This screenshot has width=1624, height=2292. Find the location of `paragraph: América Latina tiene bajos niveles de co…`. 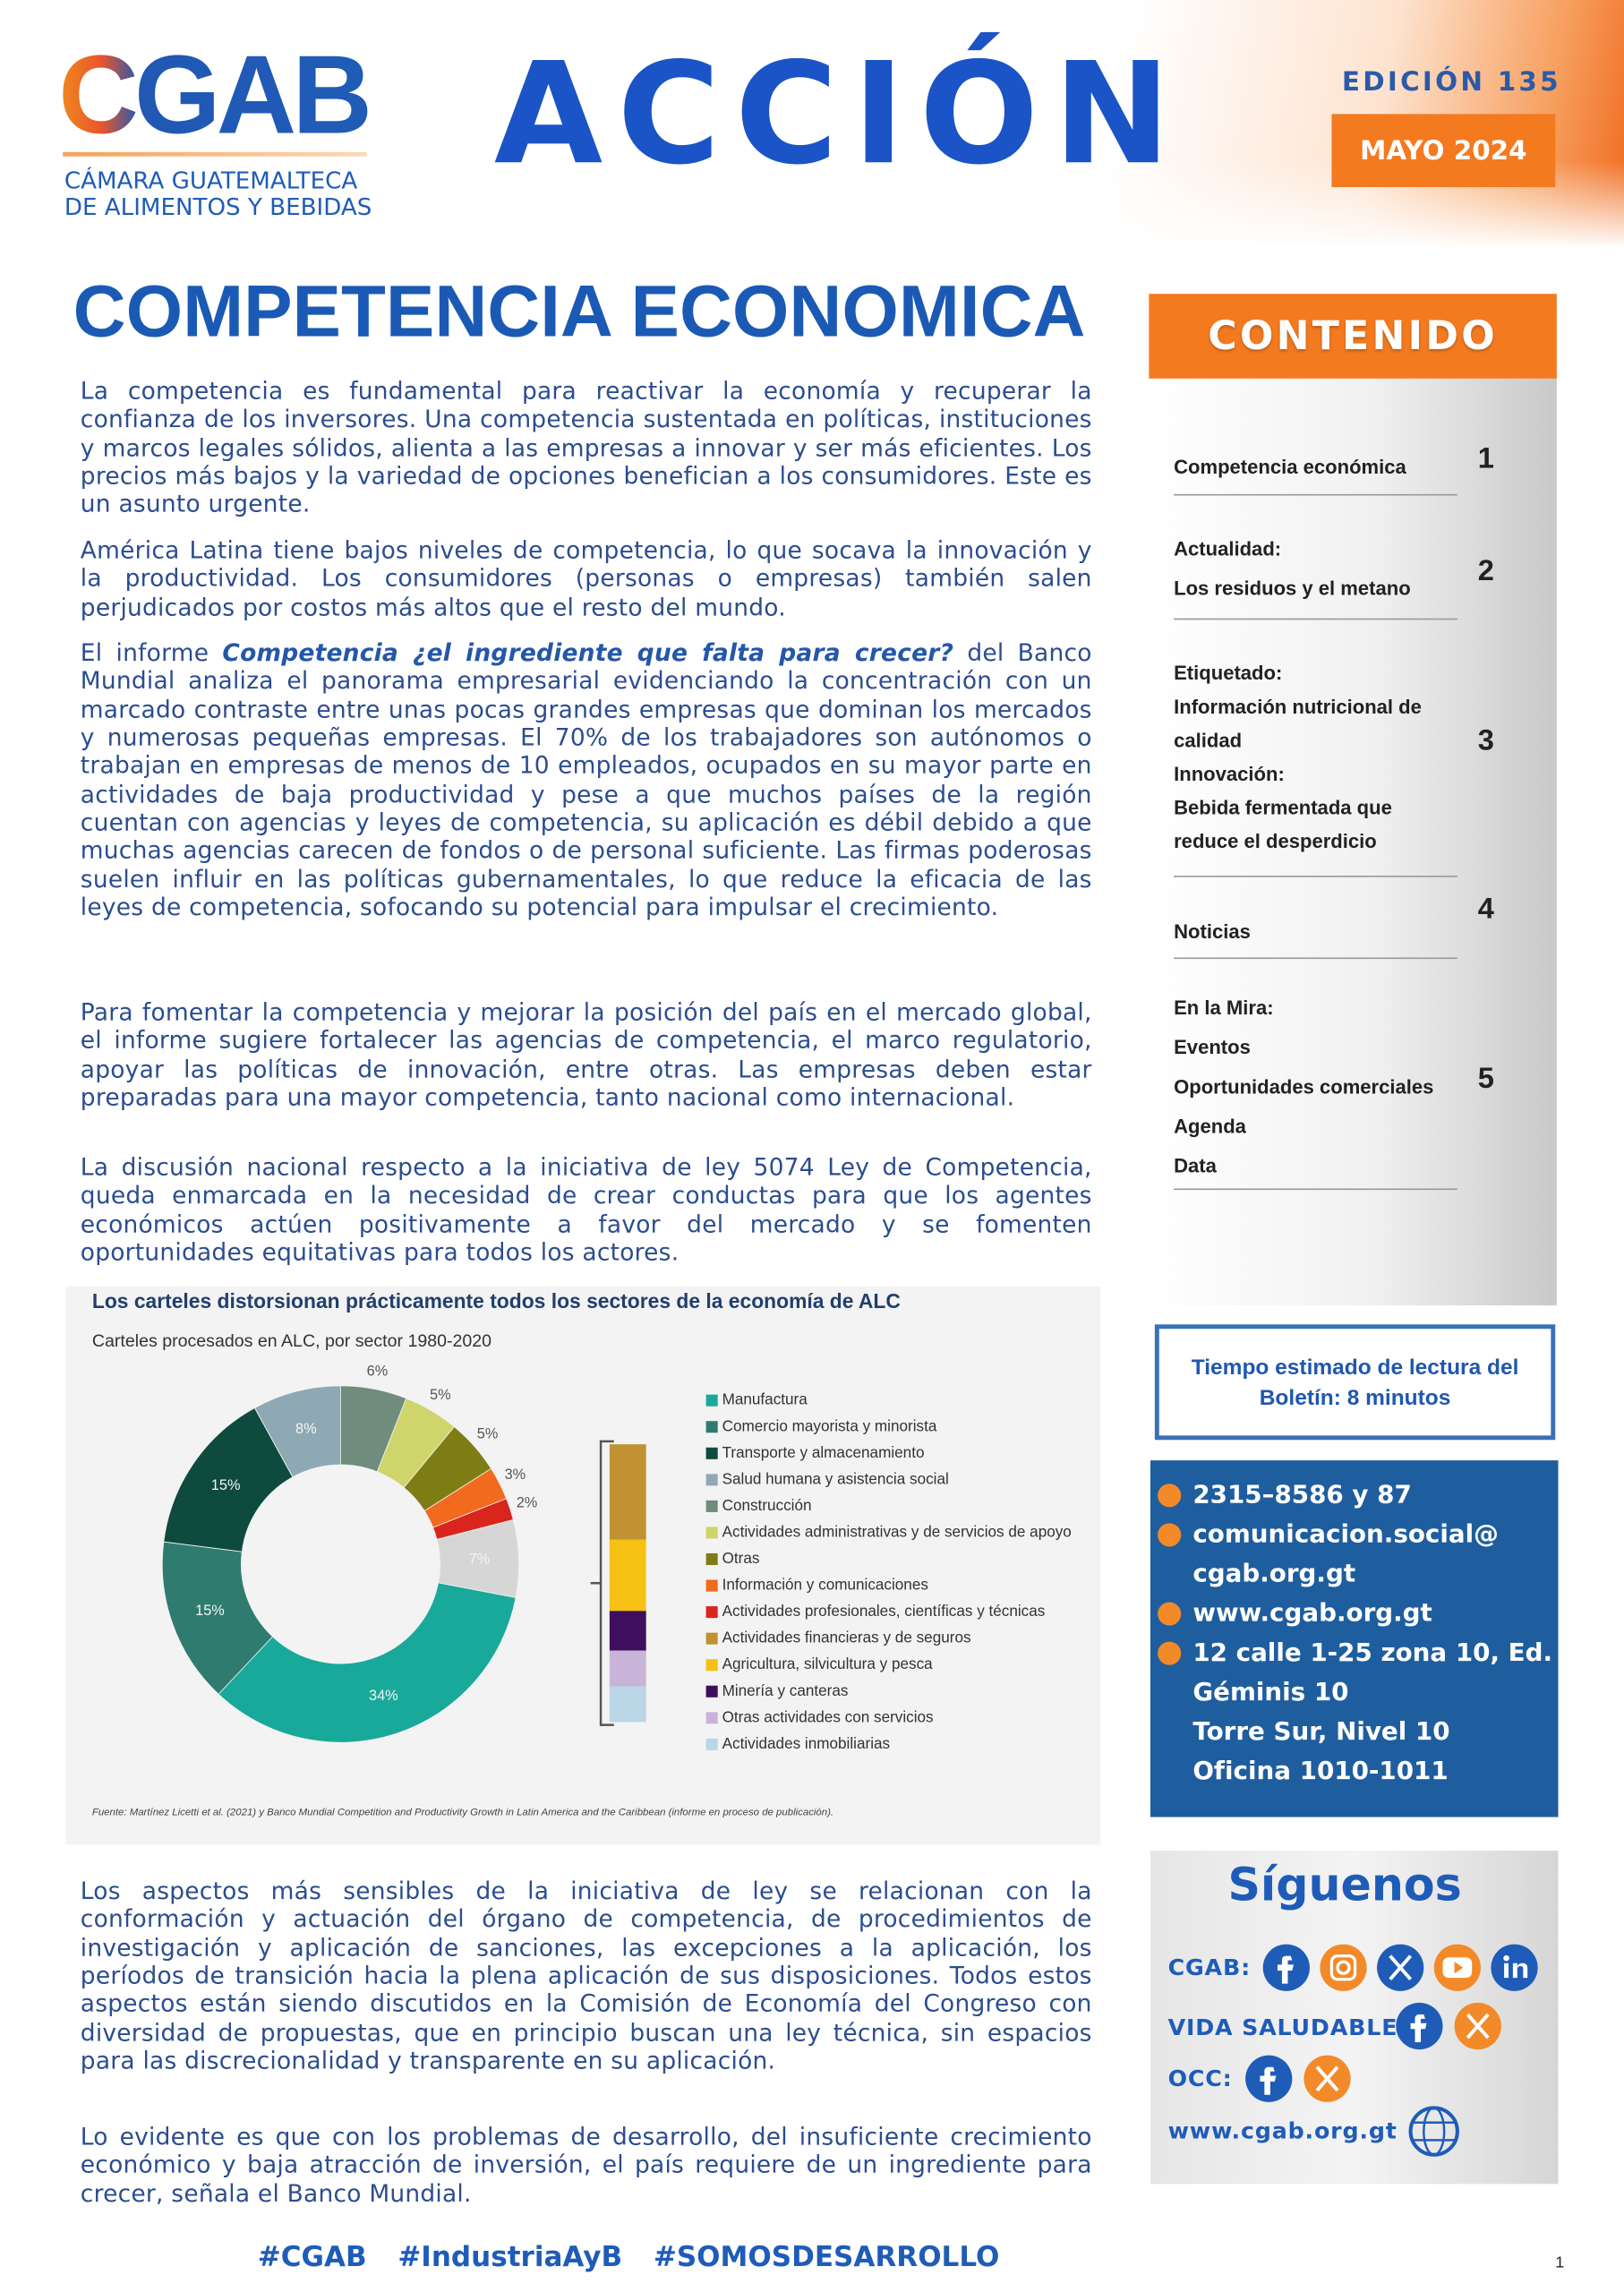

paragraph: América Latina tiene bajos niveles de co… is located at coordinates (586, 578).